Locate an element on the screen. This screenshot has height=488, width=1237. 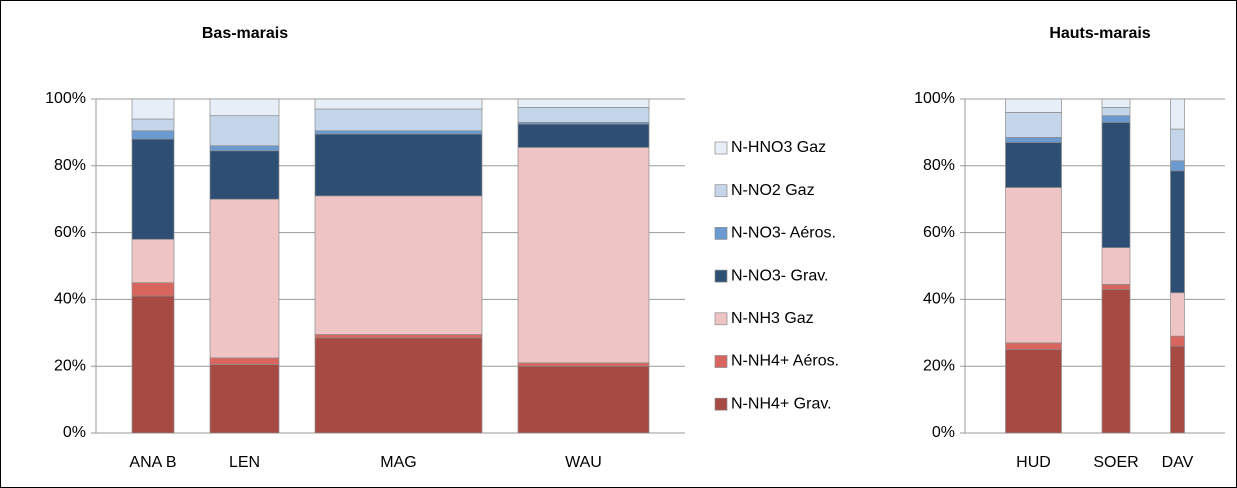
legend-label: N-NO3- Aéros. is located at coordinates (783, 233).